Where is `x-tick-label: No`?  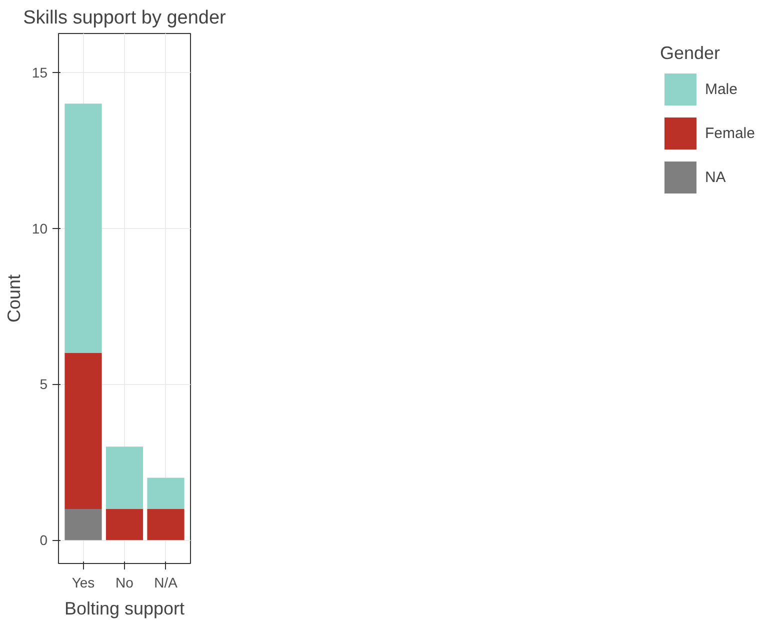 x-tick-label: No is located at coordinates (125, 582).